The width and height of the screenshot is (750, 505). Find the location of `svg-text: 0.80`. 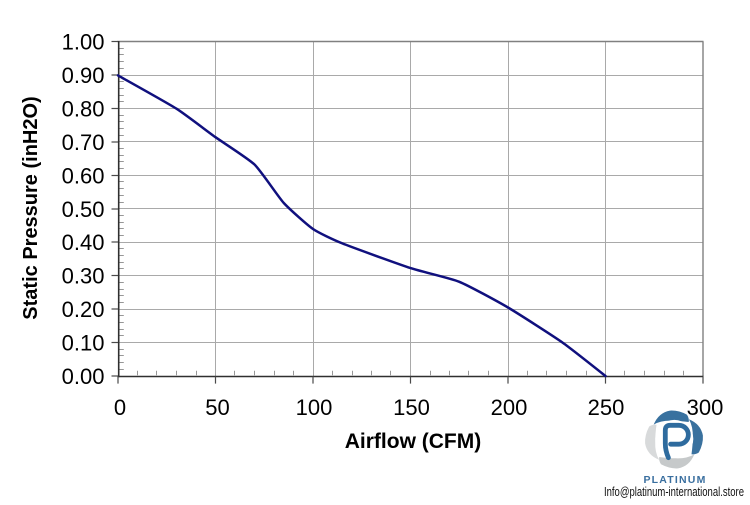

svg-text: 0.80 is located at coordinates (83, 108).